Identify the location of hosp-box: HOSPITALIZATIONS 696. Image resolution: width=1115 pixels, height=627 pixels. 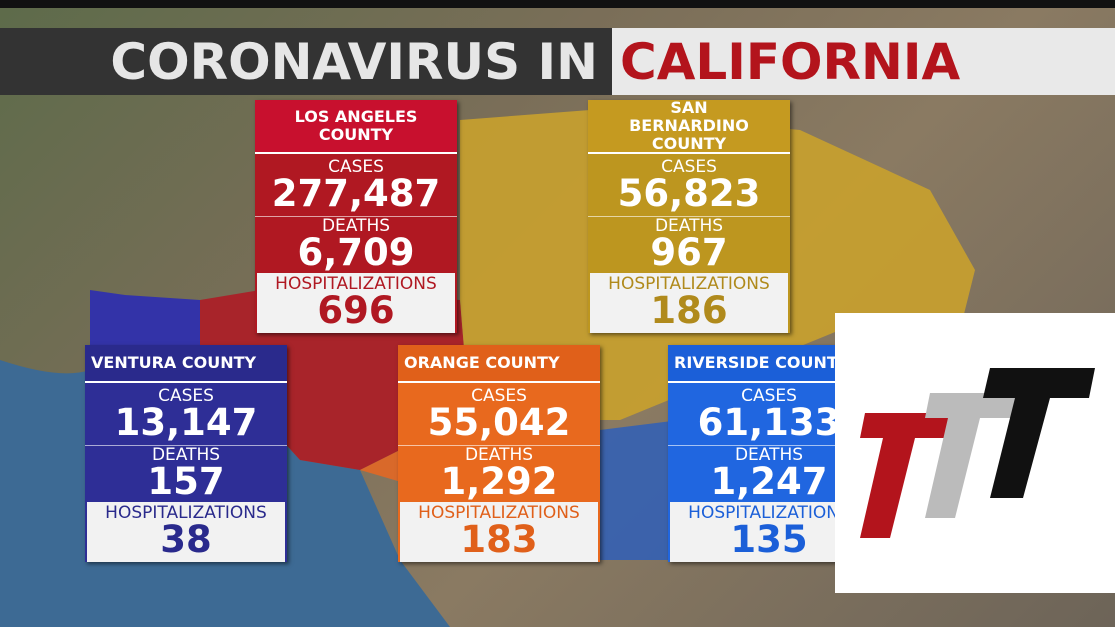
(356, 303).